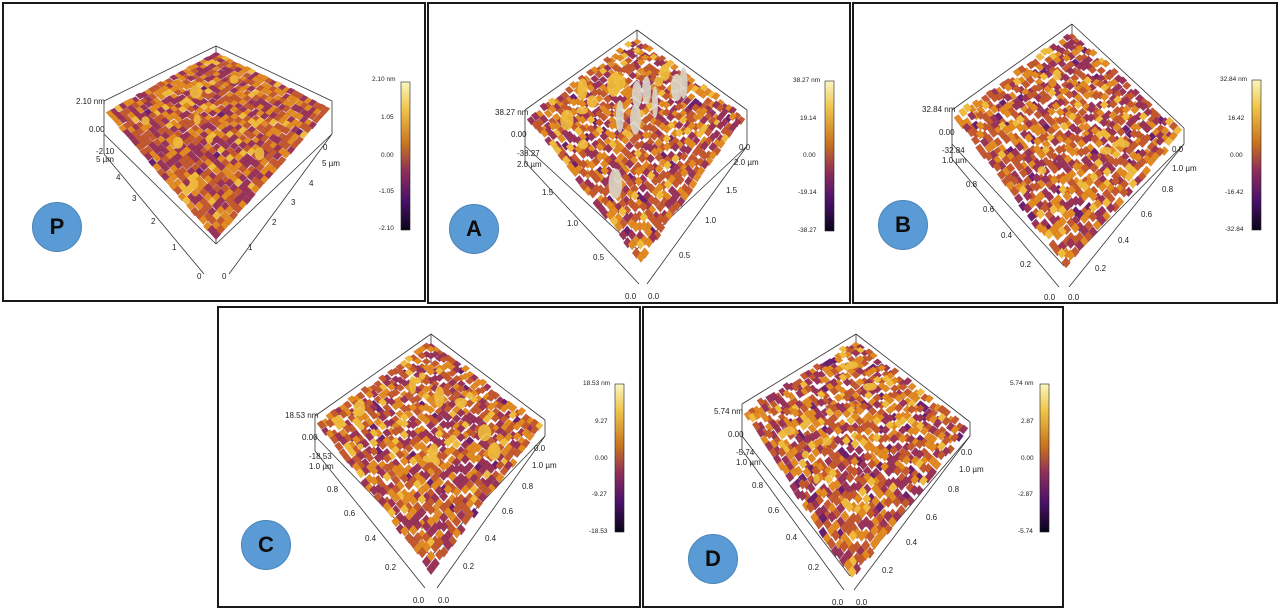 The image size is (1281, 616). Describe the element at coordinates (971, 469) in the screenshot. I see `axis-unit-right: 1.0 µm` at that location.